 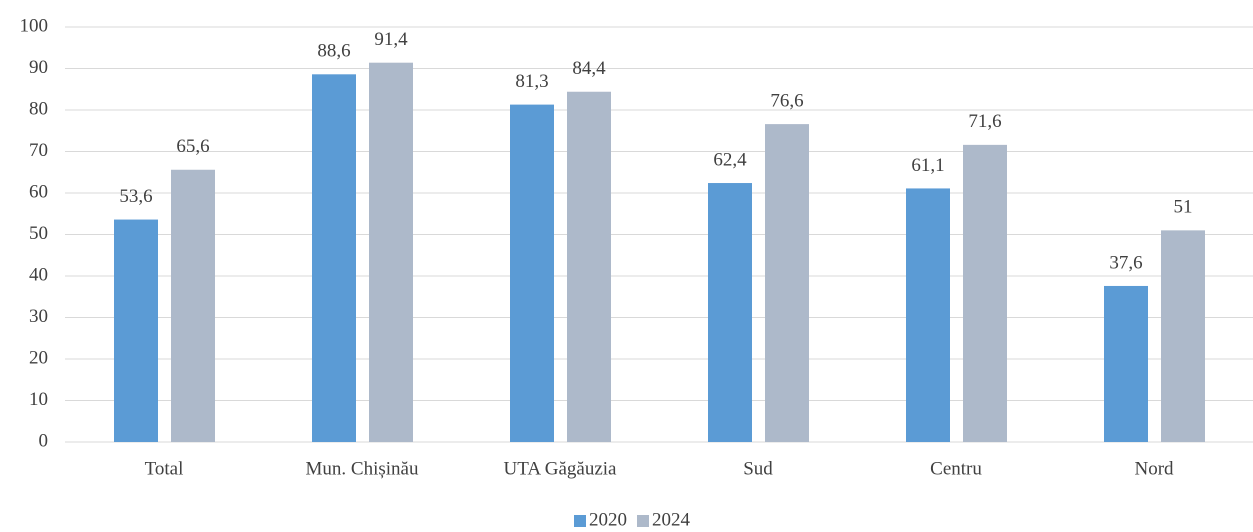 I want to click on value-label: 51, so click(x=1183, y=207).